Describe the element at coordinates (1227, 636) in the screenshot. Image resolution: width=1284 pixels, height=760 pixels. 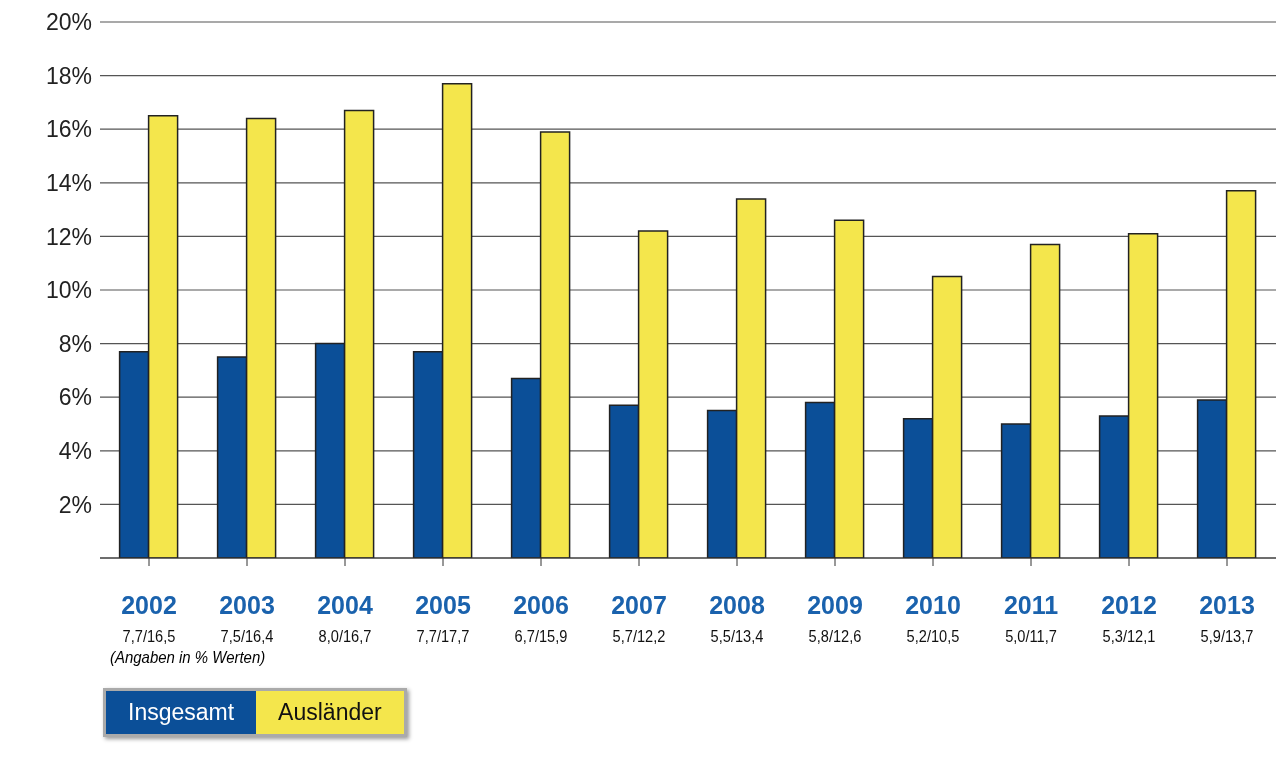
I see `text: 5,9/13,7` at that location.